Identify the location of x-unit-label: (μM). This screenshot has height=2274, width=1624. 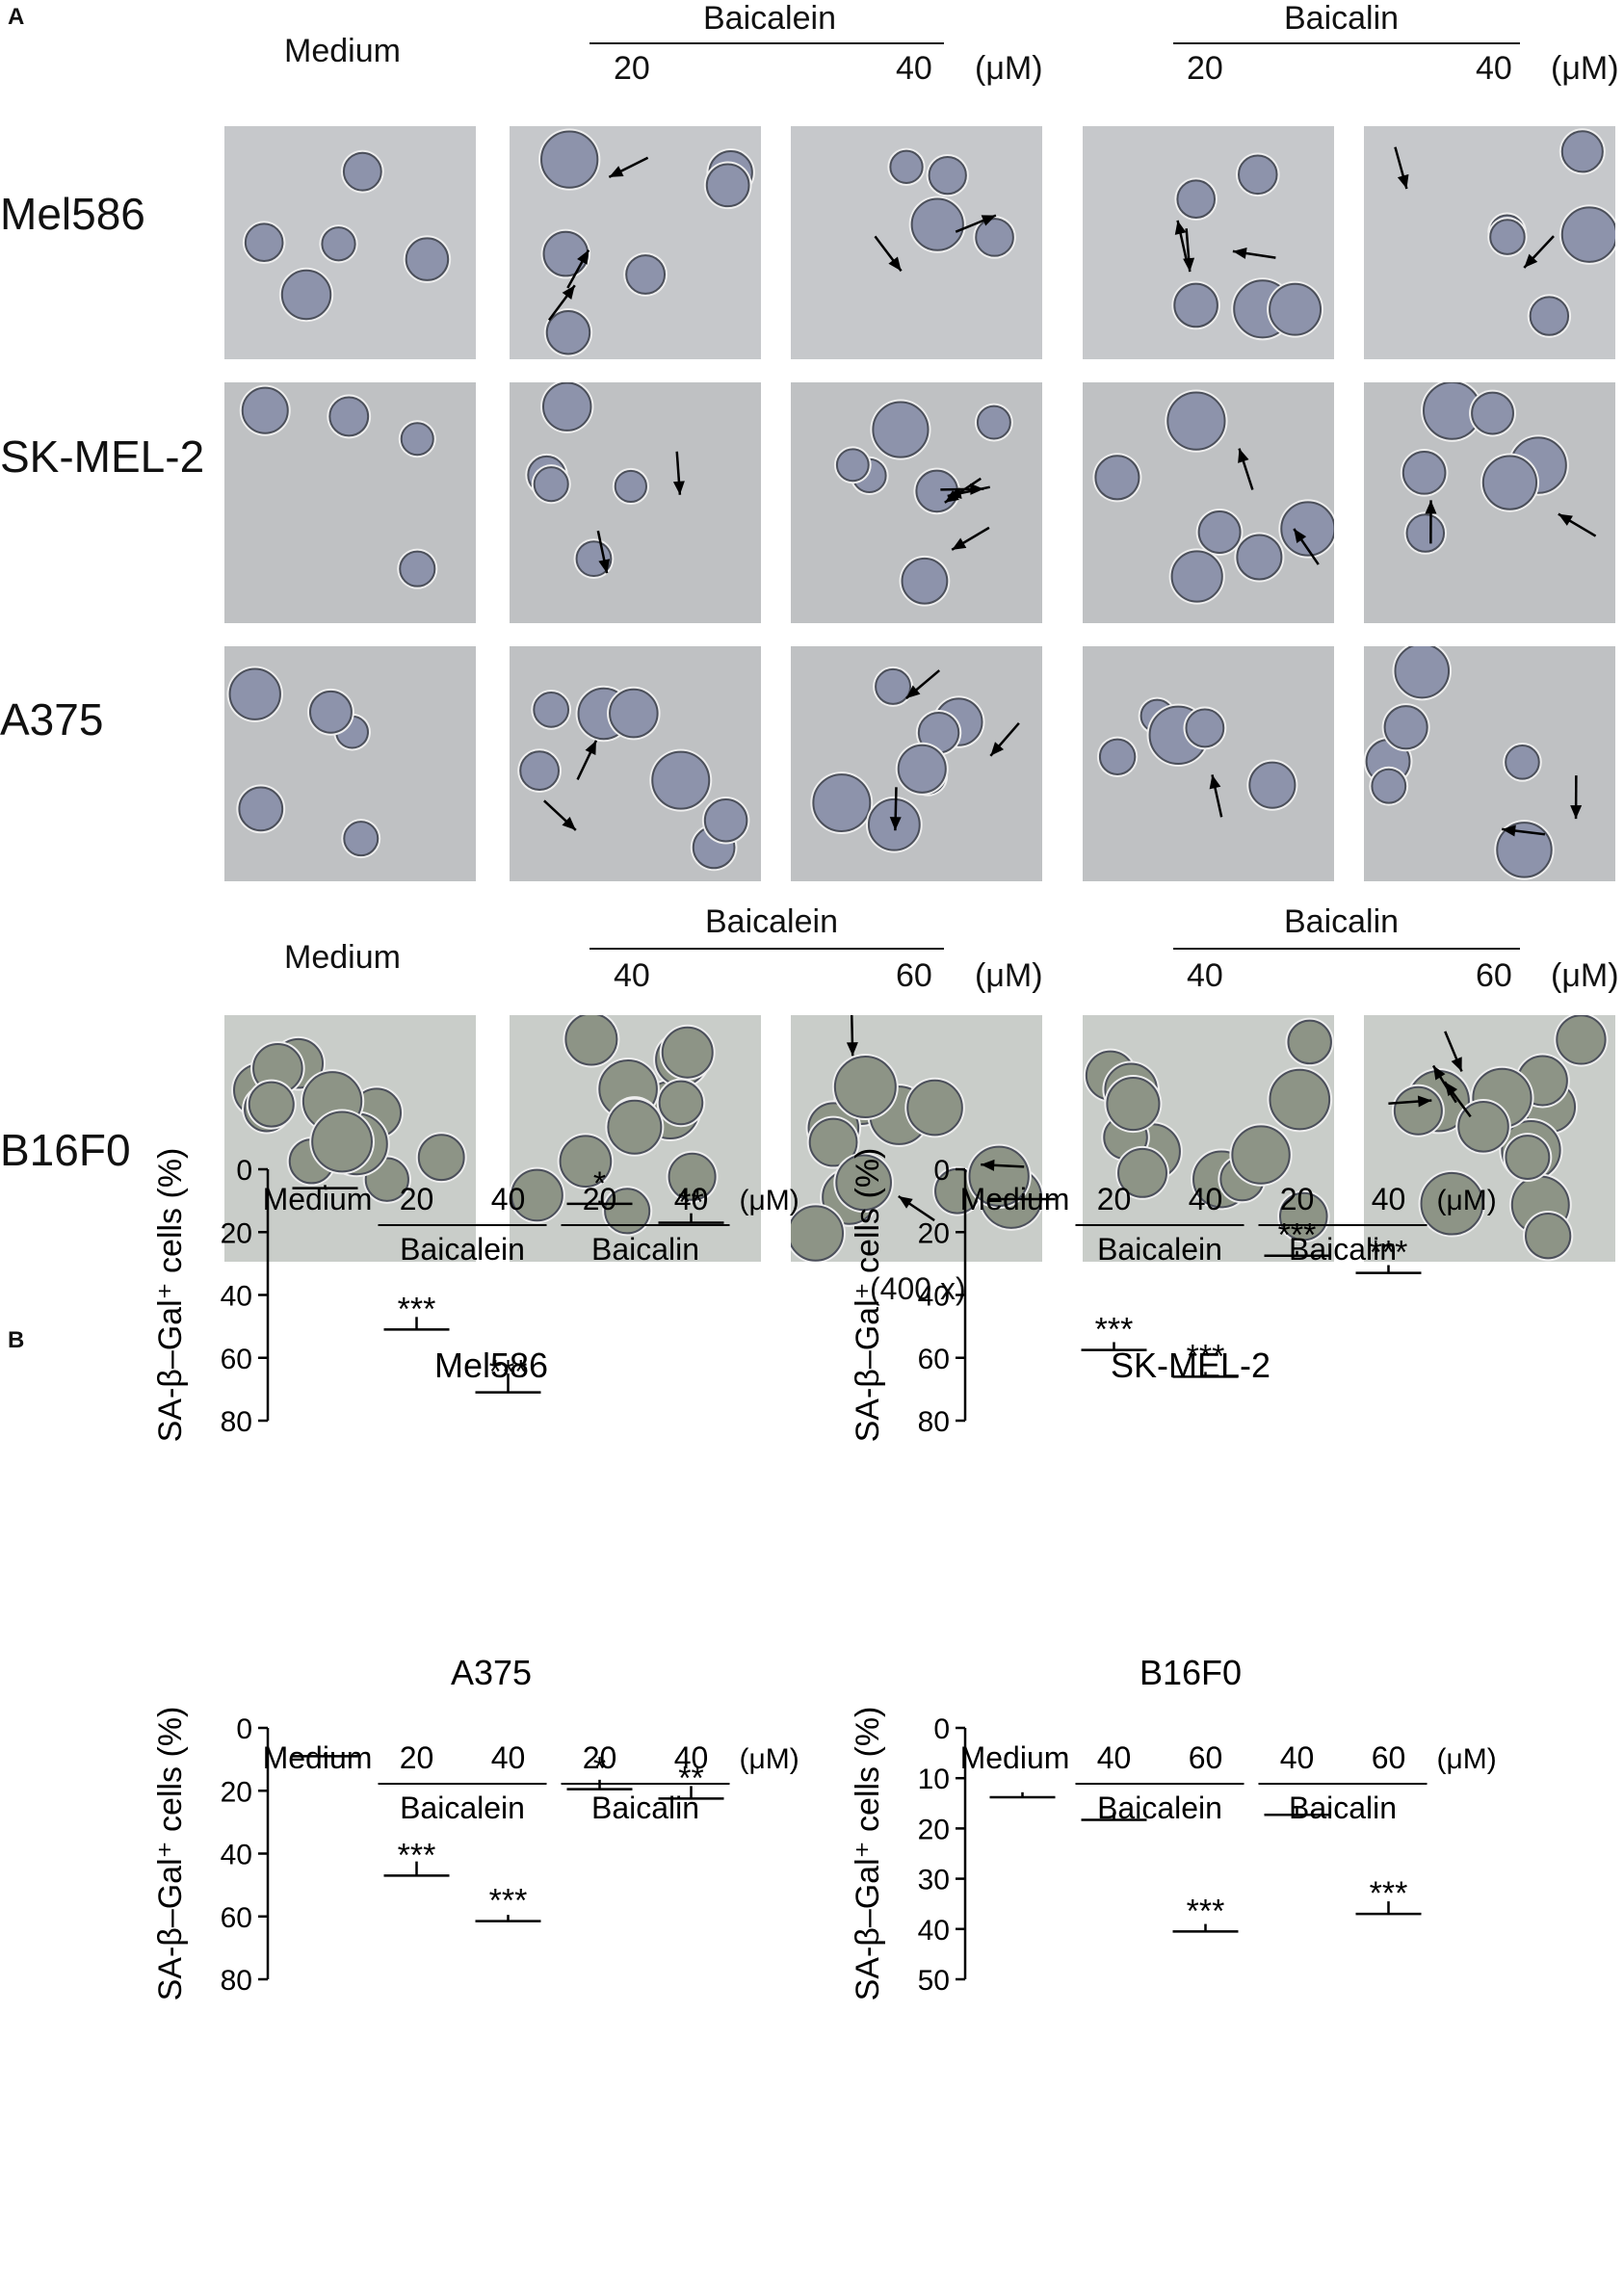
(1467, 1759).